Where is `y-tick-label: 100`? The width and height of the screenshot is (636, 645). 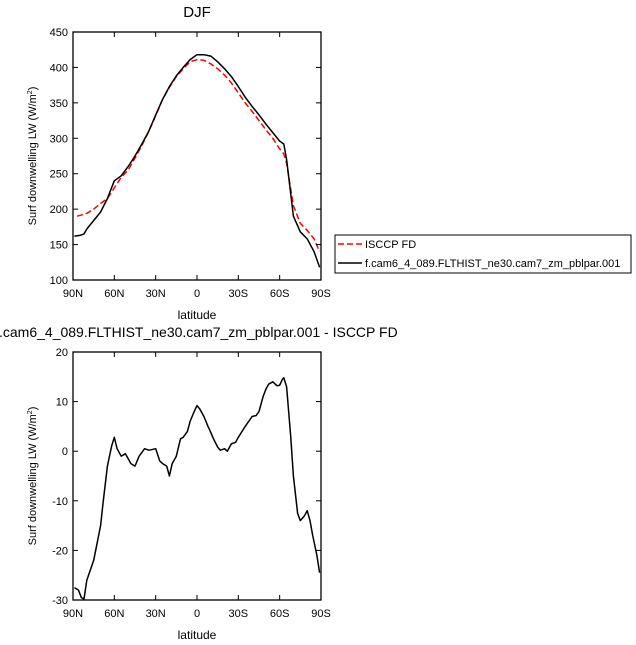 y-tick-label: 100 is located at coordinates (59, 281).